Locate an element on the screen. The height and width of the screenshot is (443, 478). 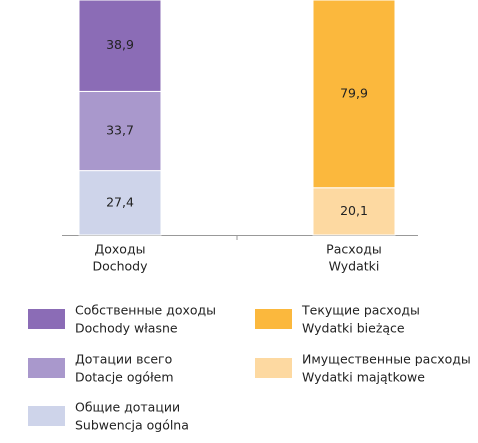
legend-label: Wydatki bieżące is located at coordinates (353, 328).